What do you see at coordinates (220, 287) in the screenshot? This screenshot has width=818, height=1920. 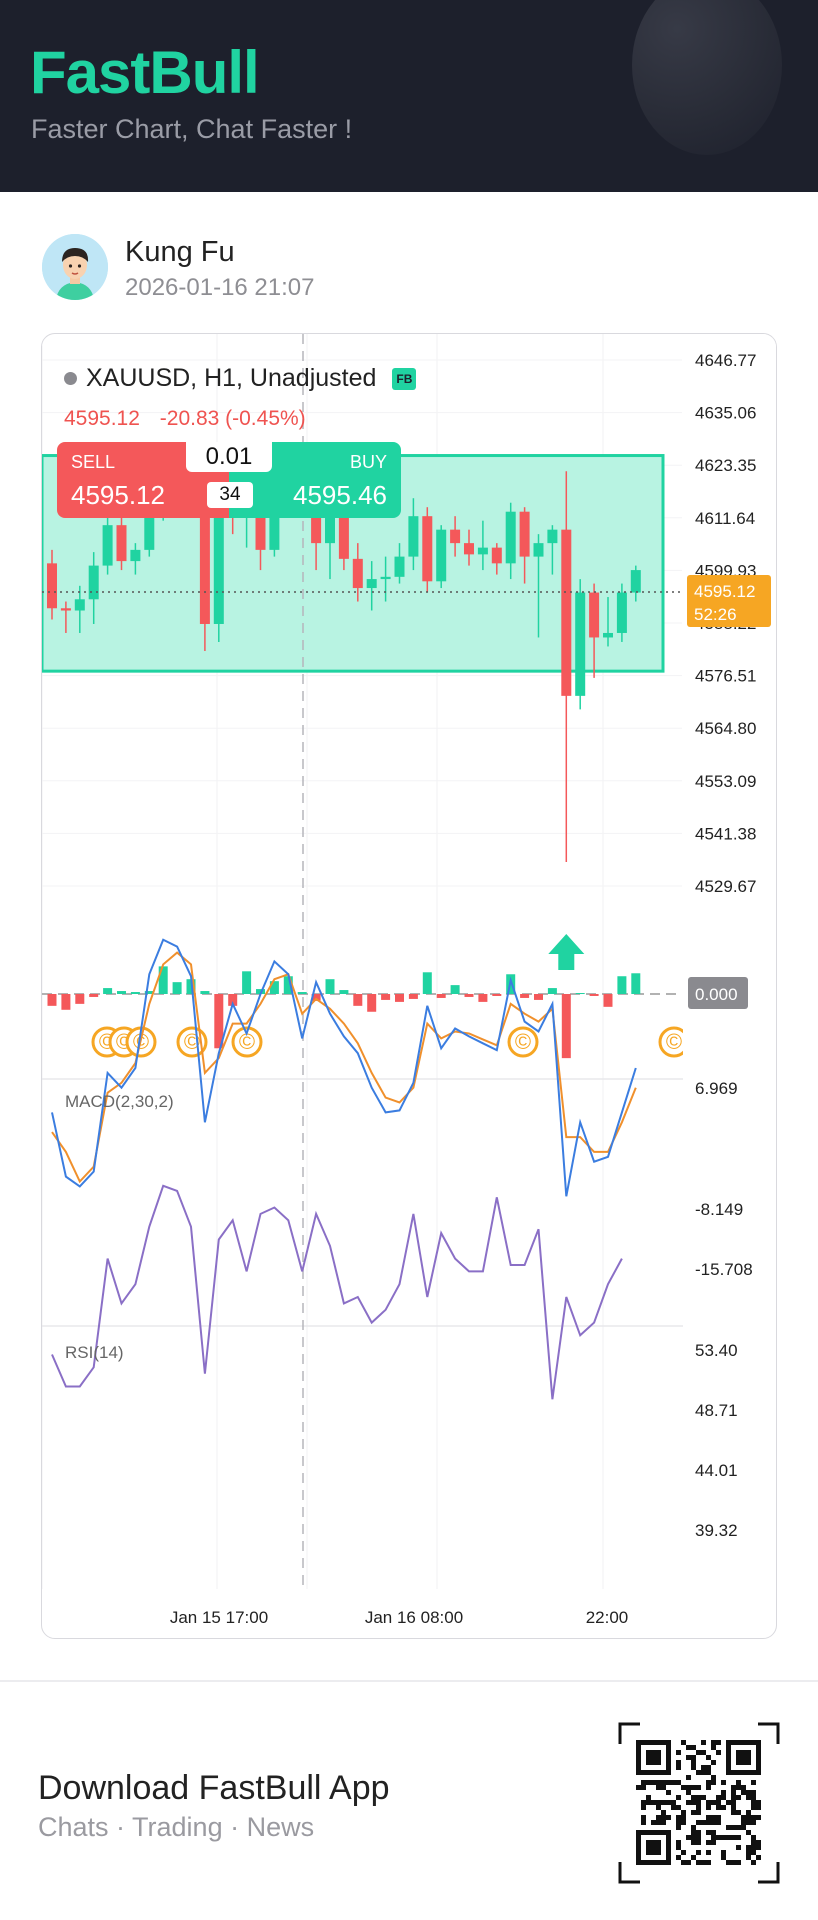 I see `post-datetime: 2026-01-16 21:07` at bounding box center [220, 287].